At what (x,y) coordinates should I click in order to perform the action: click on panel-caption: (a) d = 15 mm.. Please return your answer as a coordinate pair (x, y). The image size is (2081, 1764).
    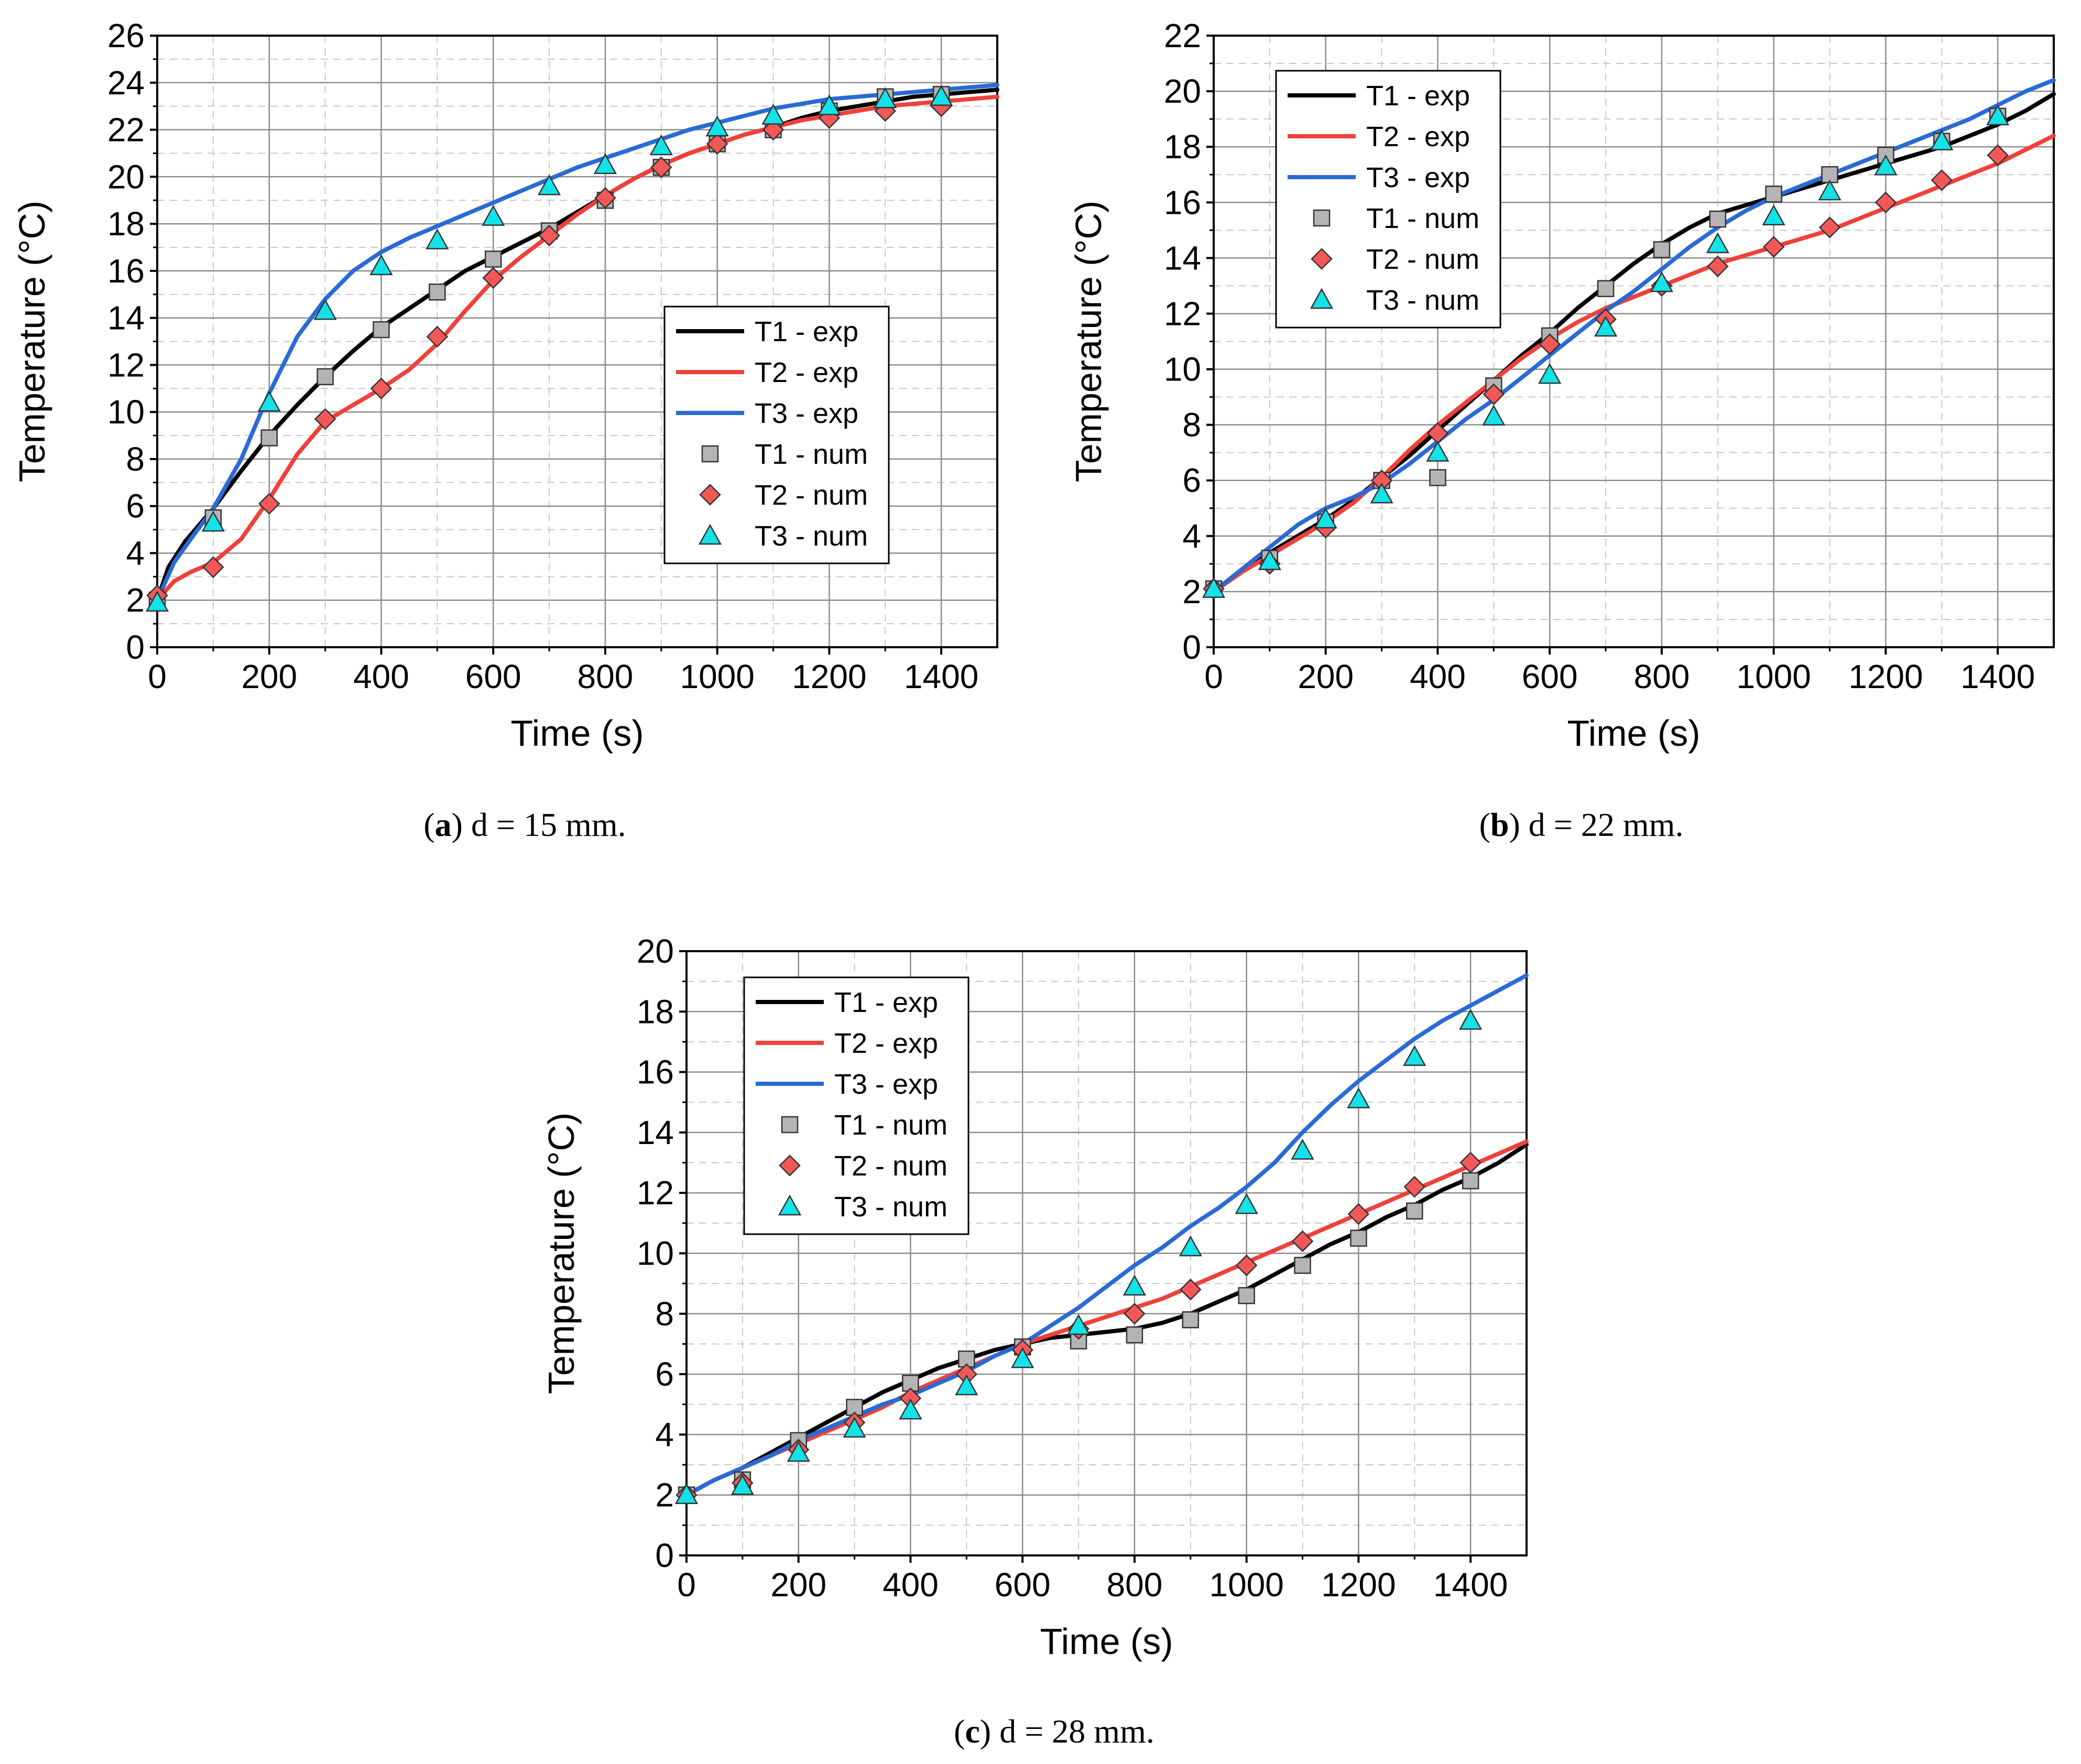
    Looking at the image, I should click on (524, 824).